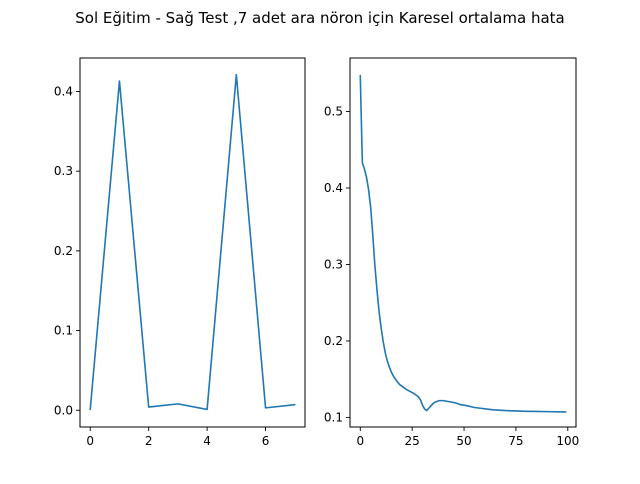  Describe the element at coordinates (63, 251) in the screenshot. I see `left-chart-y-tick-label: 0.2` at that location.